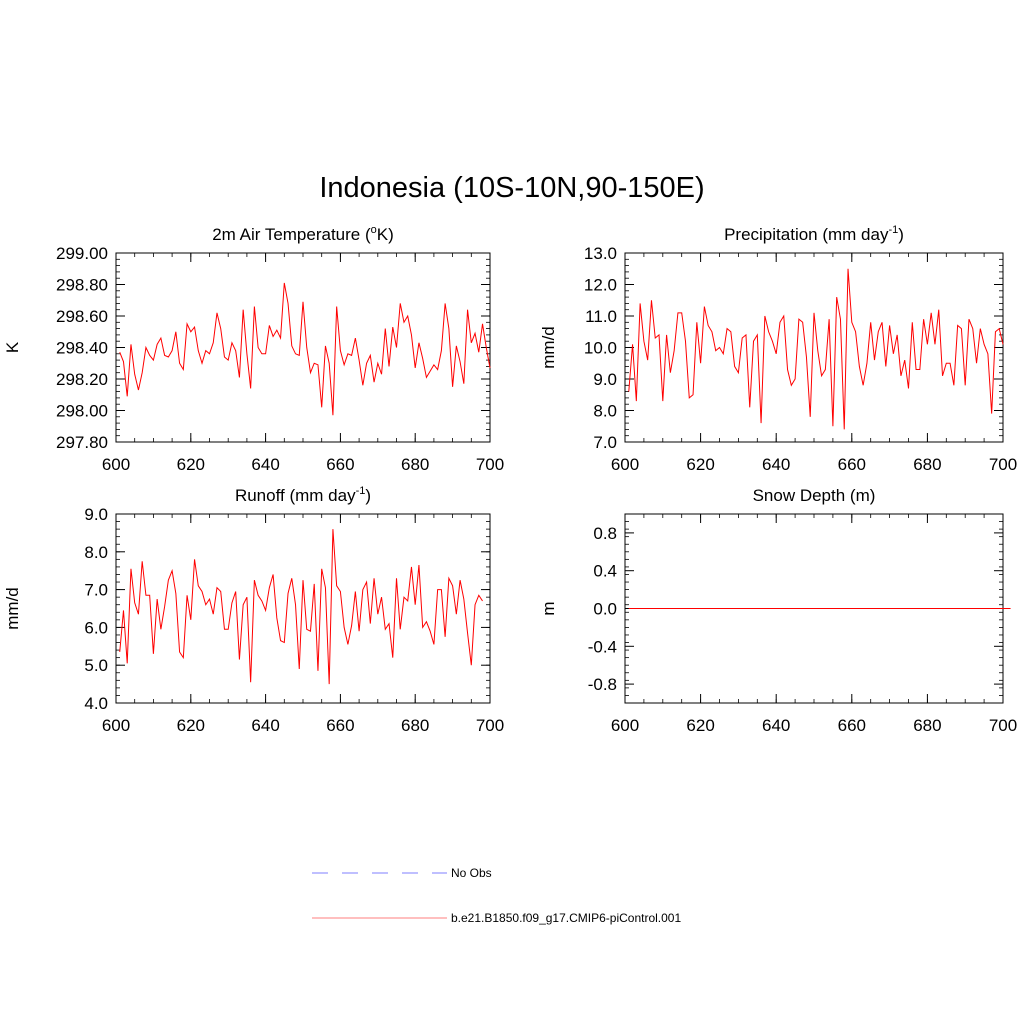 The width and height of the screenshot is (1024, 1024). What do you see at coordinates (295, 495) in the screenshot?
I see `panel-title-text: Runoff (mm day` at bounding box center [295, 495].